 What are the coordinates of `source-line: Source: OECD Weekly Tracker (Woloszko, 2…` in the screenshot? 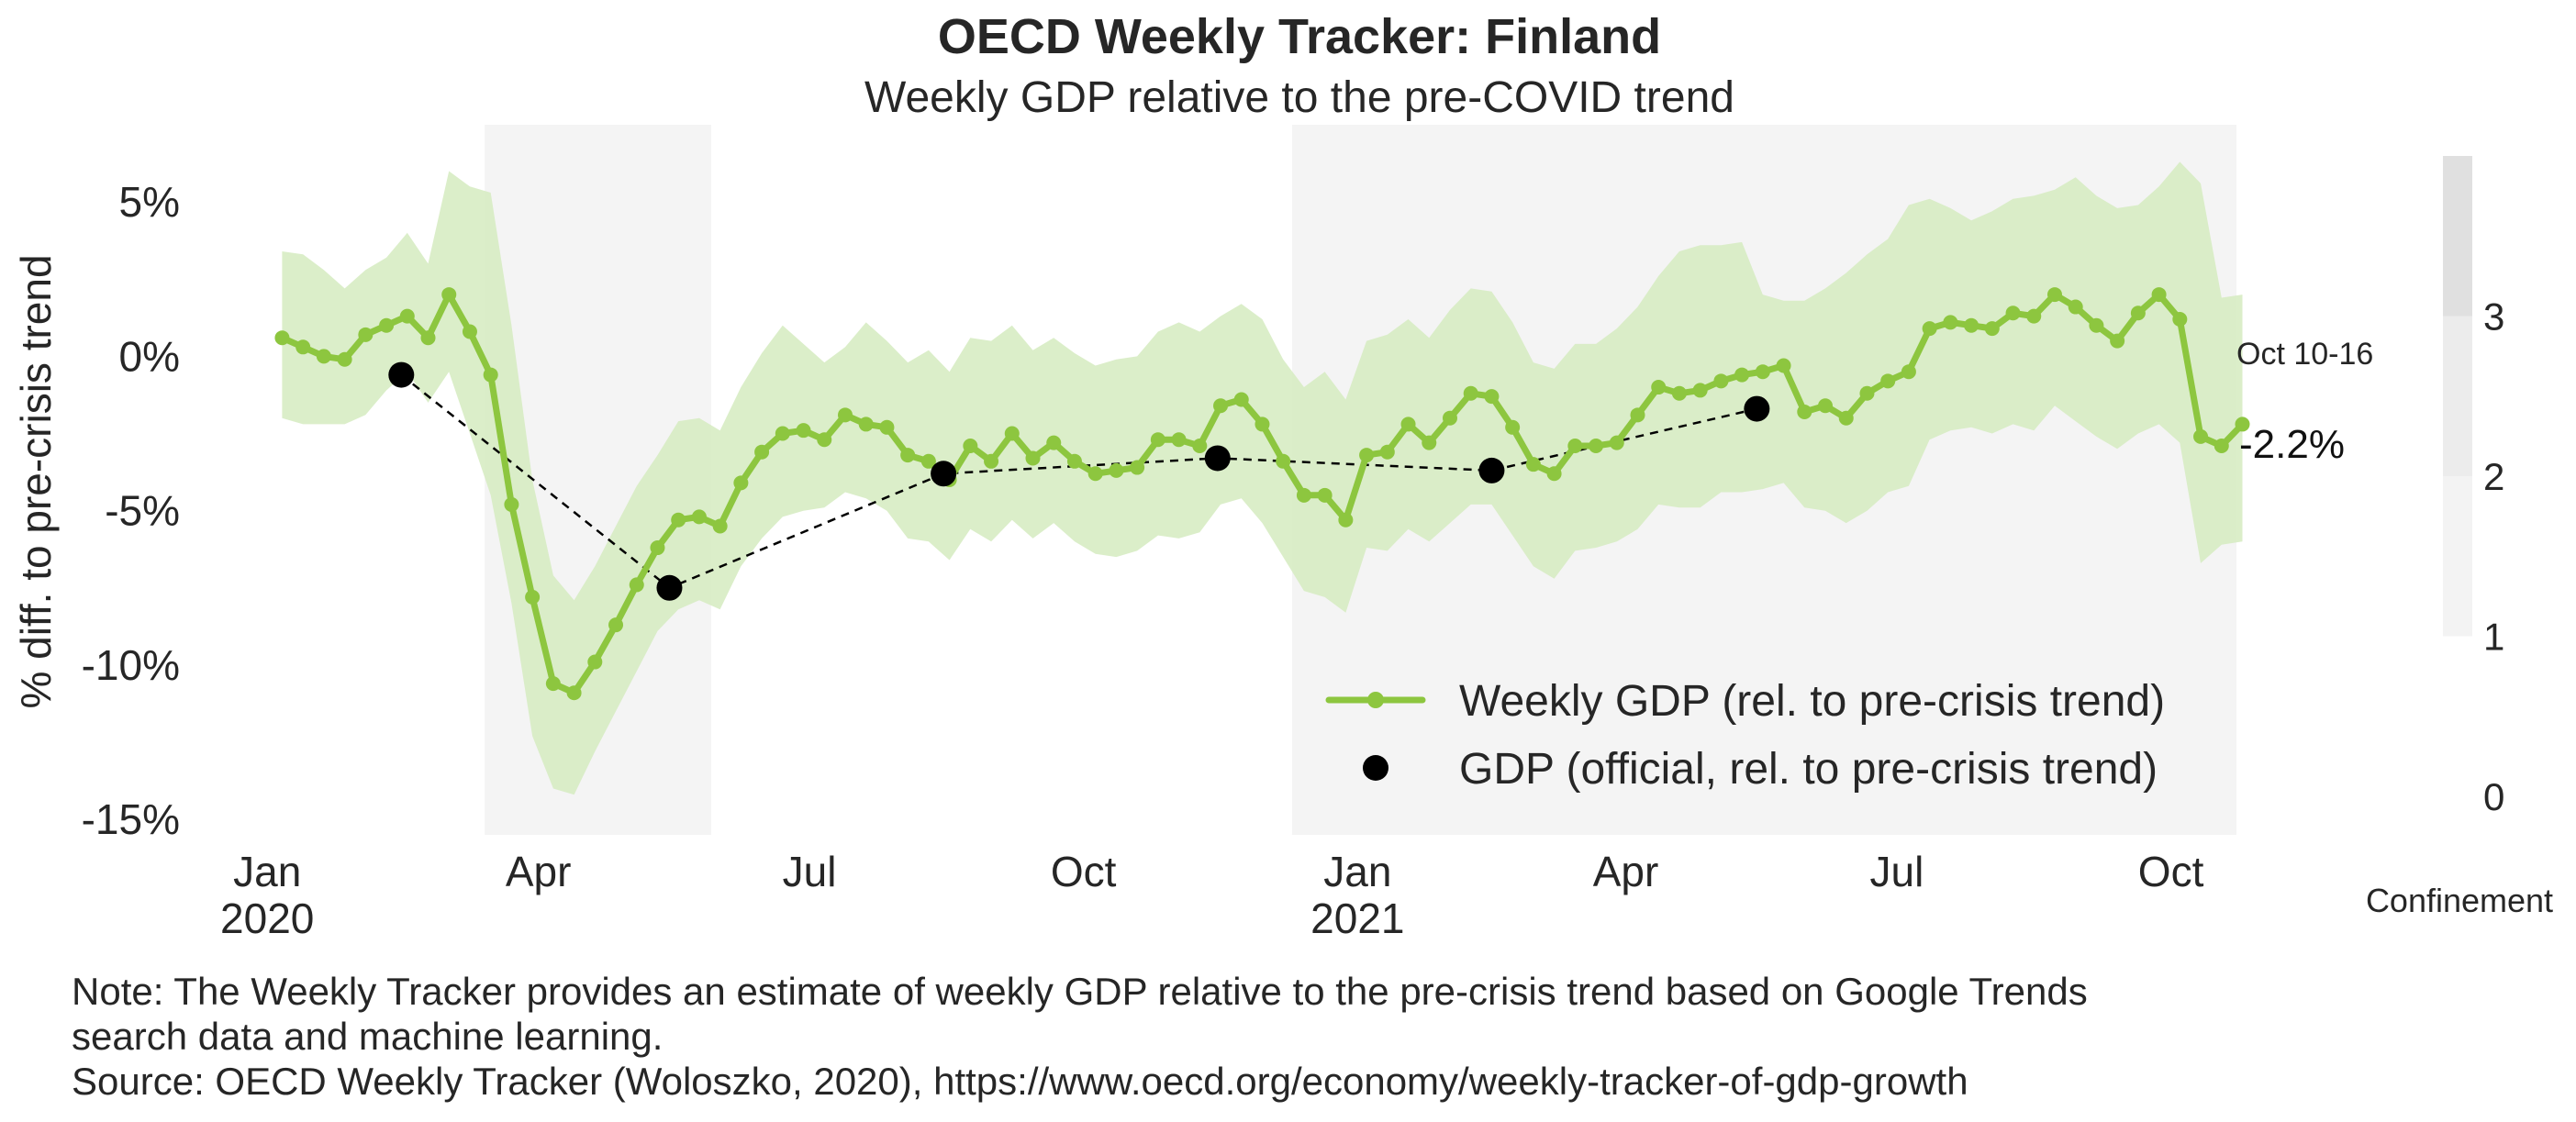 It's located at (1020, 1082).